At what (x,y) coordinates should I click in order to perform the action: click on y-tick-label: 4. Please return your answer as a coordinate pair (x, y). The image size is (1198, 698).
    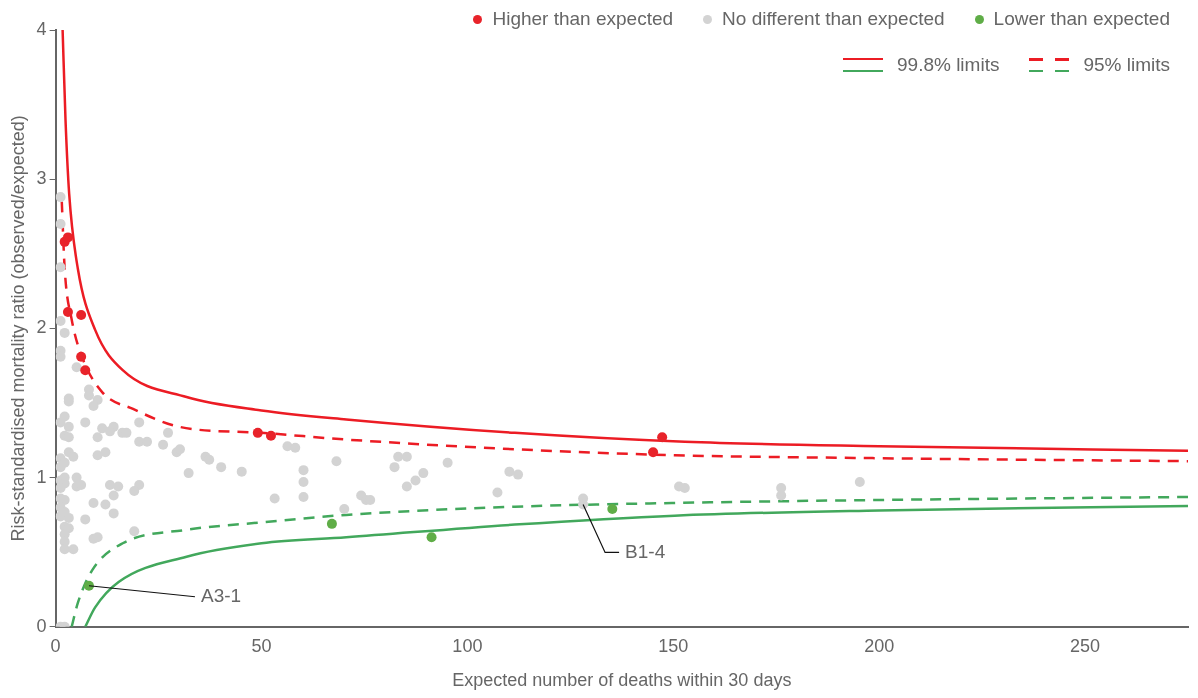
    Looking at the image, I should click on (41, 28).